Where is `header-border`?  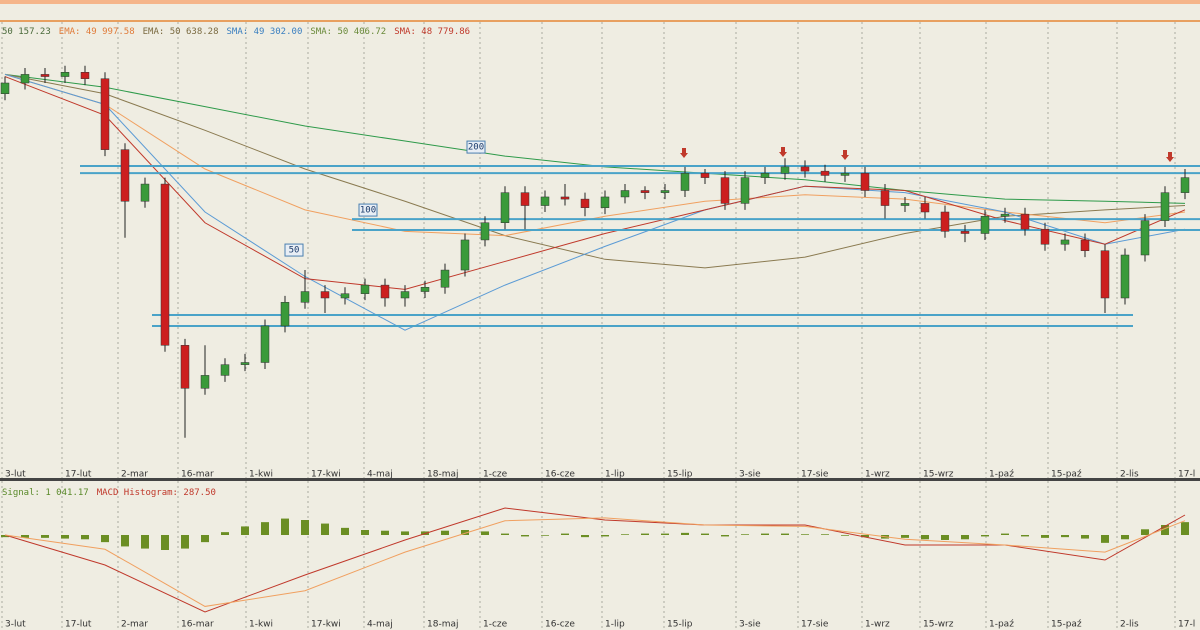 header-border is located at coordinates (600, 21).